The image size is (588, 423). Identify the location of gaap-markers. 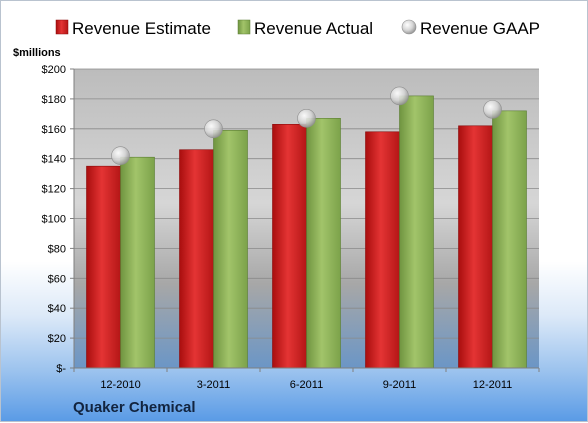
(306, 126).